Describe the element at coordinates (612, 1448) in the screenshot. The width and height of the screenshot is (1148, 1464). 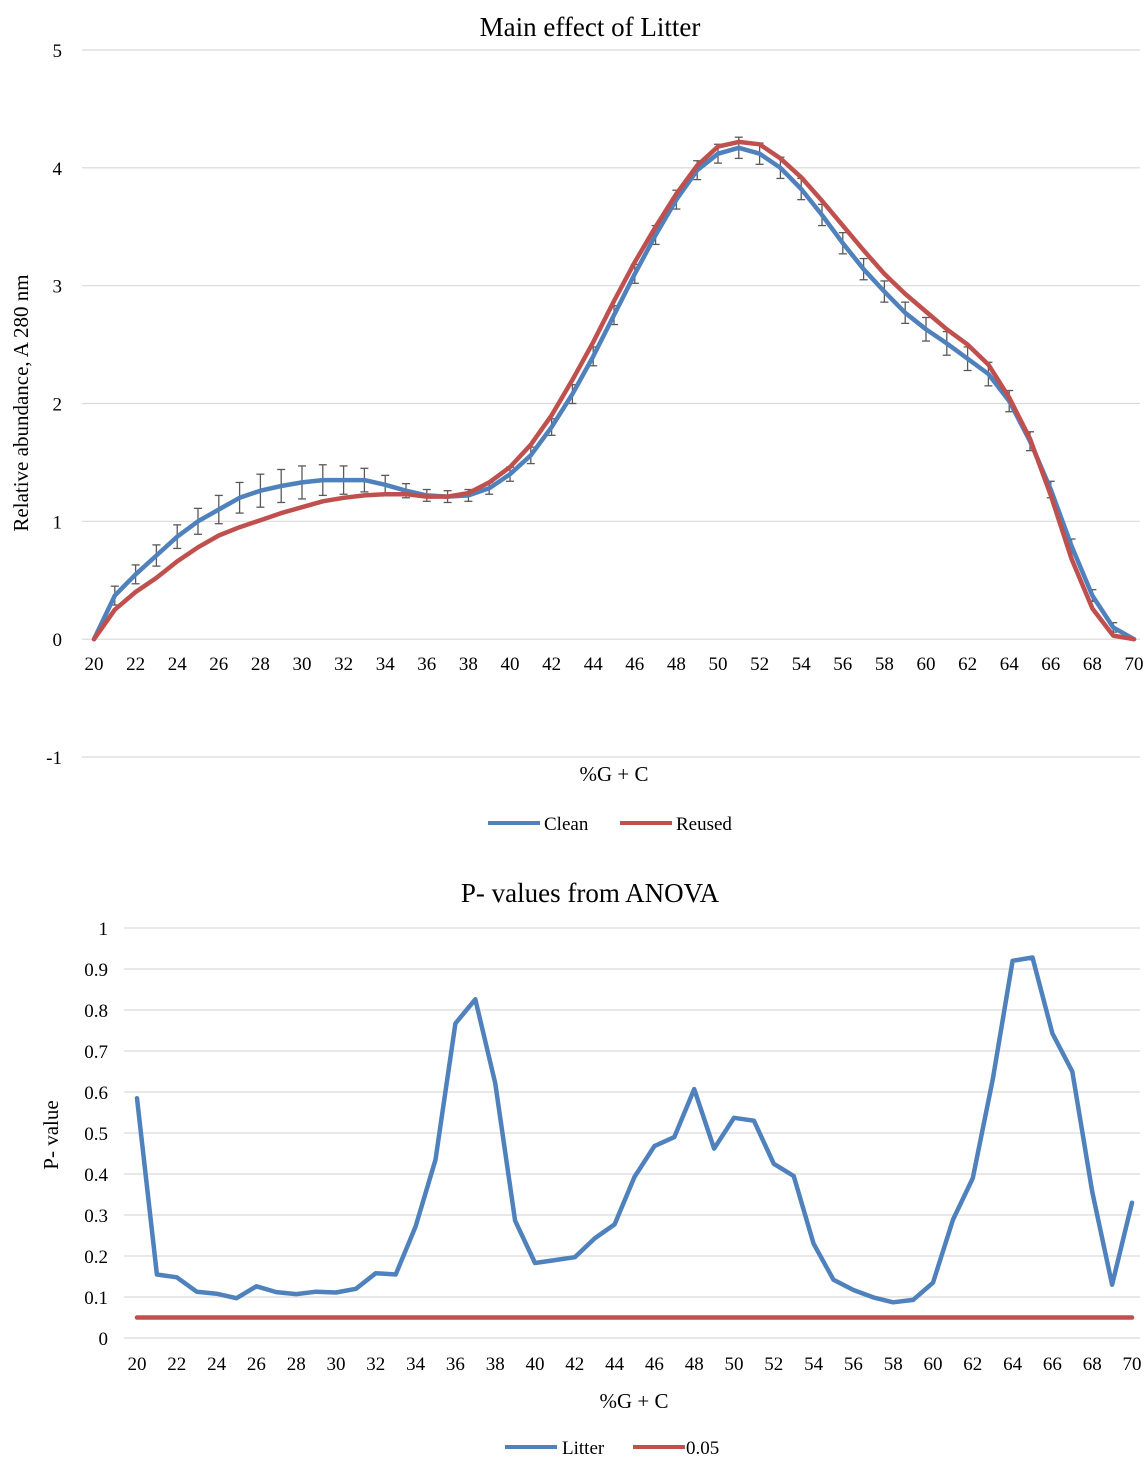
I see `legend: Litter 0.05` at that location.